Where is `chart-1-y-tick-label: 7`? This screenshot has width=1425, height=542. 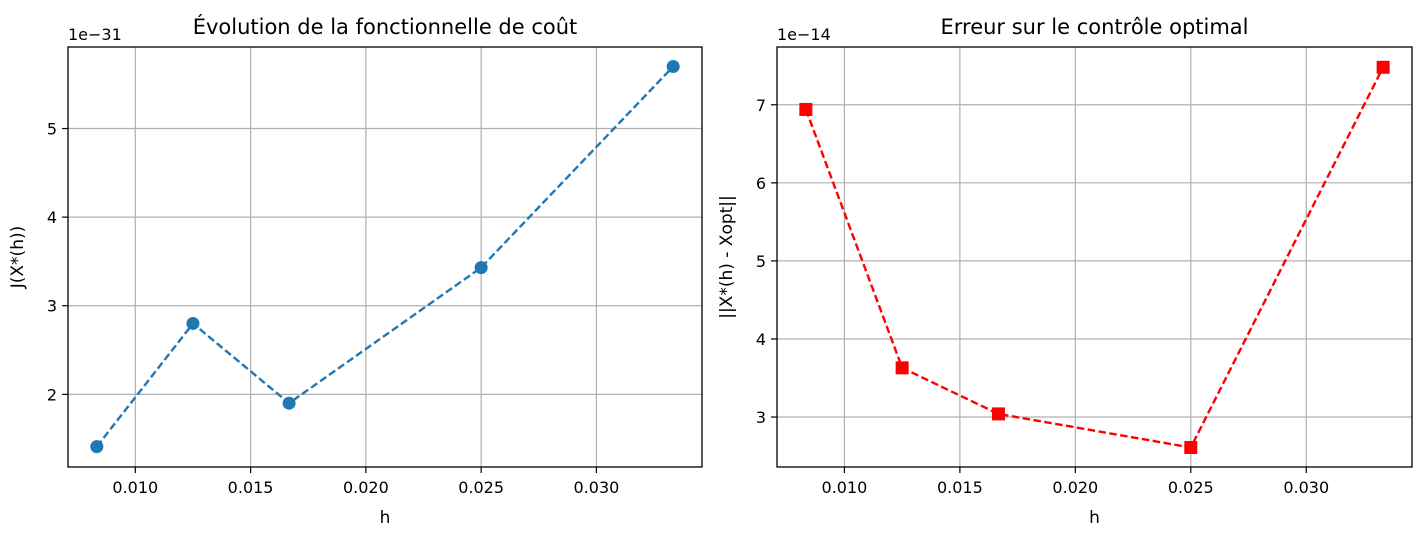
chart-1-y-tick-label: 7 is located at coordinates (761, 105).